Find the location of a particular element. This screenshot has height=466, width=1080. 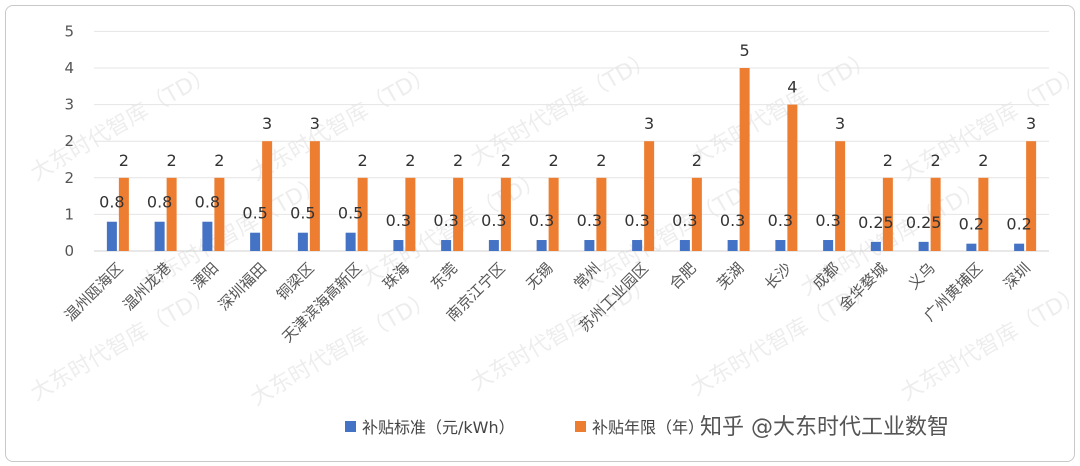

category-label: 深圳 is located at coordinates (1017, 276).